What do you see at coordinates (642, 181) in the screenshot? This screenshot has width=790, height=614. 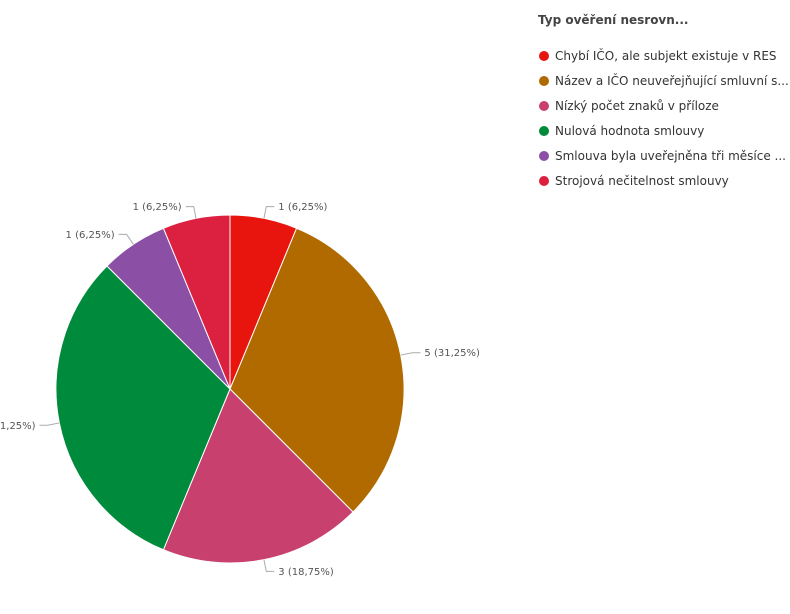 I see `legend-item-label: Strojová nečitelnost smlouvy` at bounding box center [642, 181].